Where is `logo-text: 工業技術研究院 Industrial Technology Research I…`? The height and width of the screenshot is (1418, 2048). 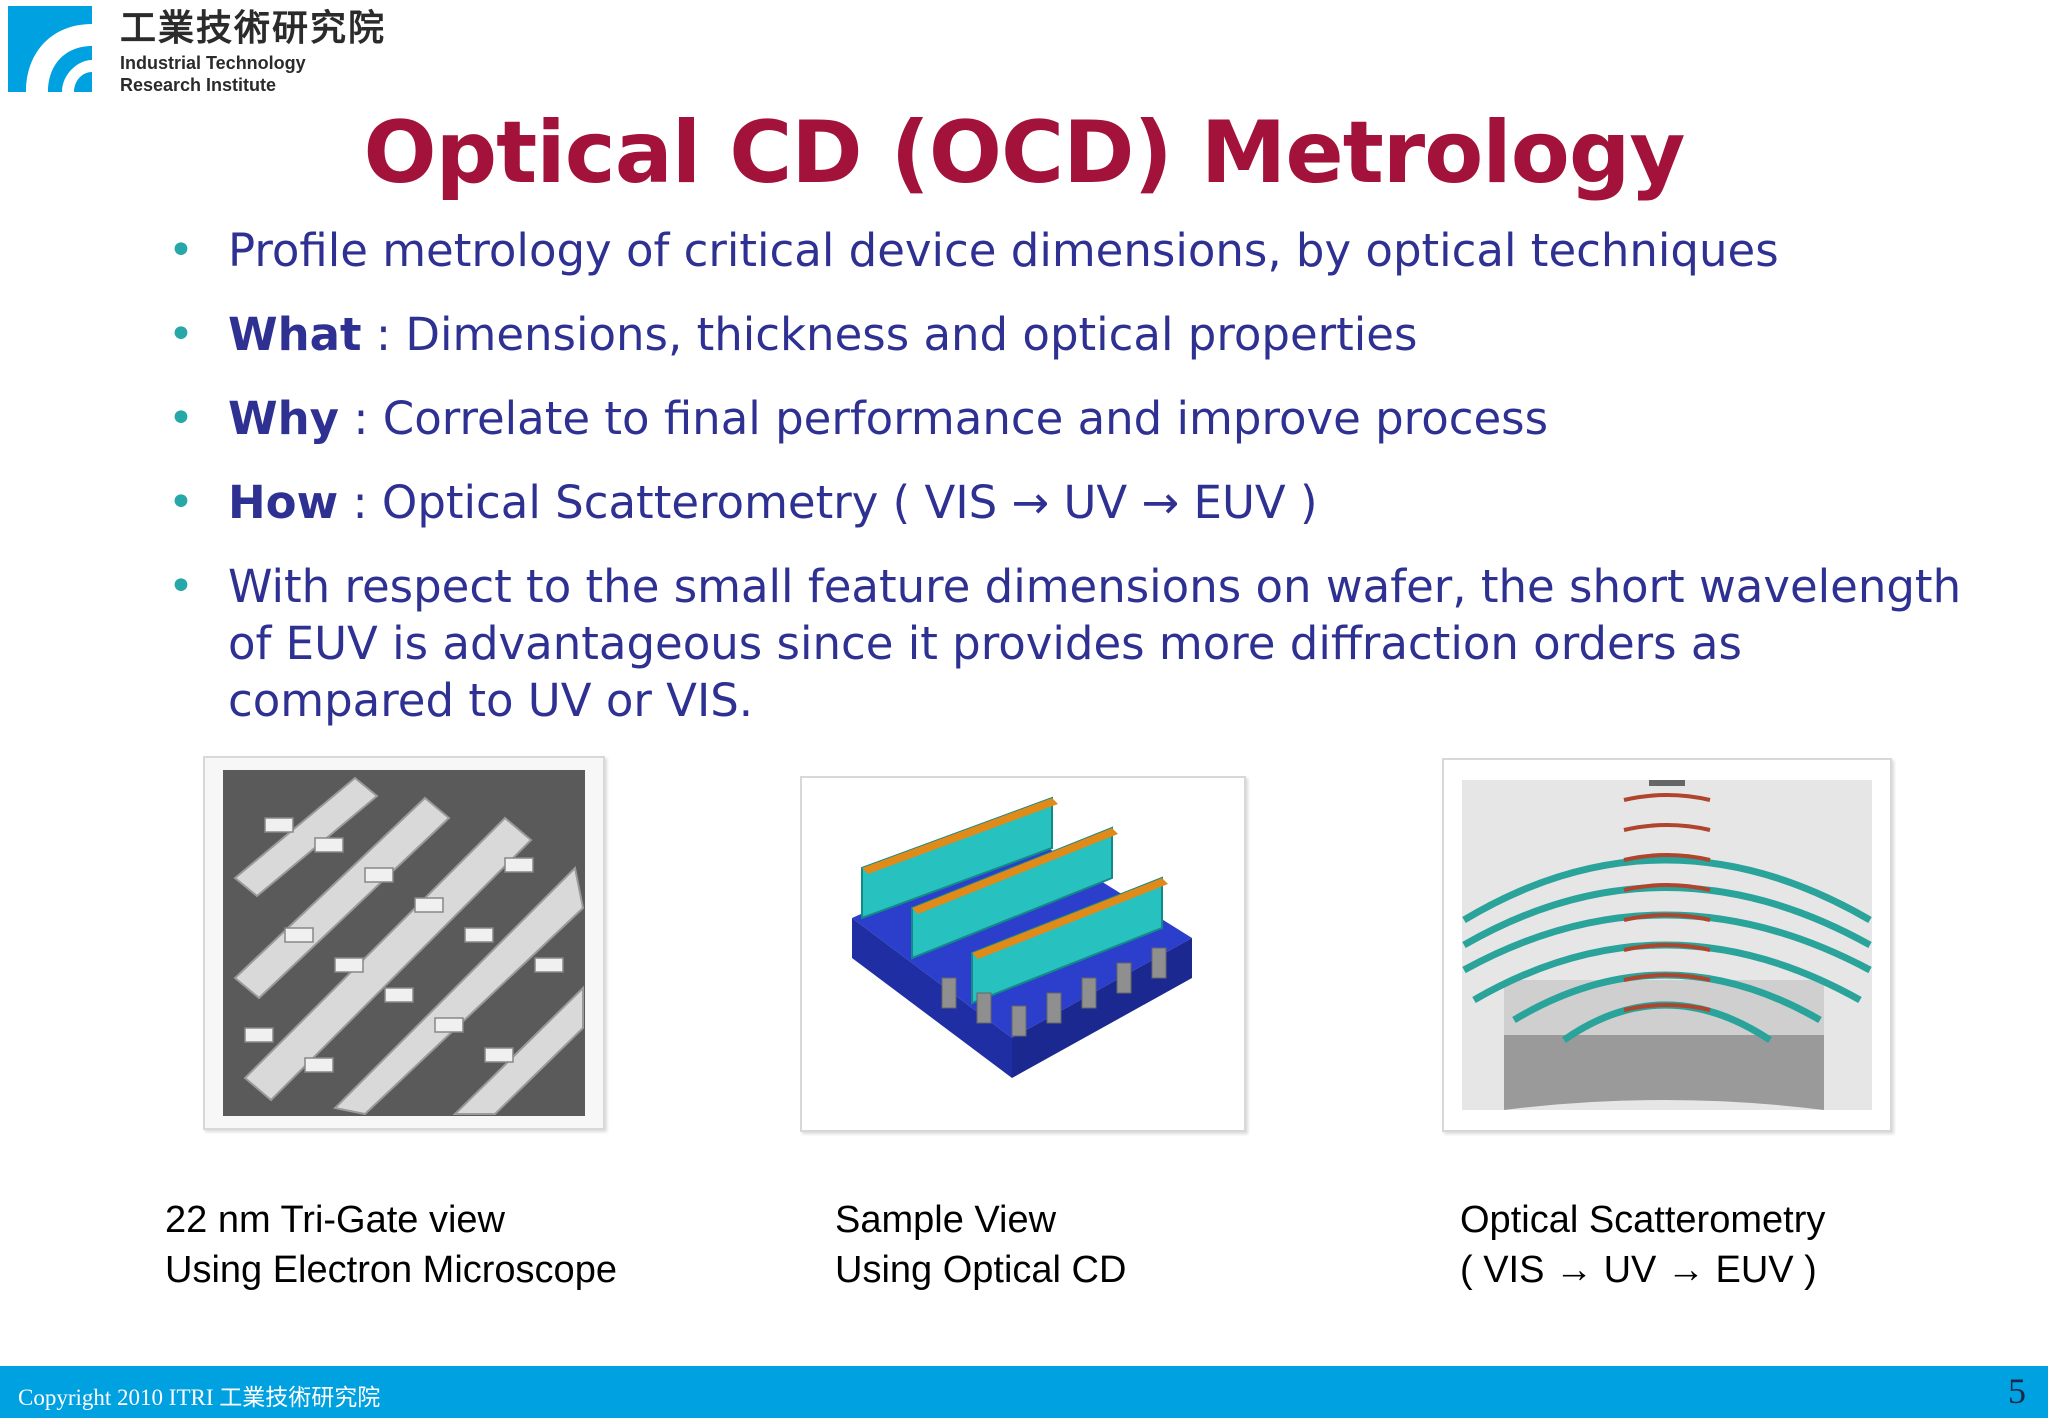 logo-text: 工業技術研究院 Industrial Technology Research I… is located at coordinates (253, 51).